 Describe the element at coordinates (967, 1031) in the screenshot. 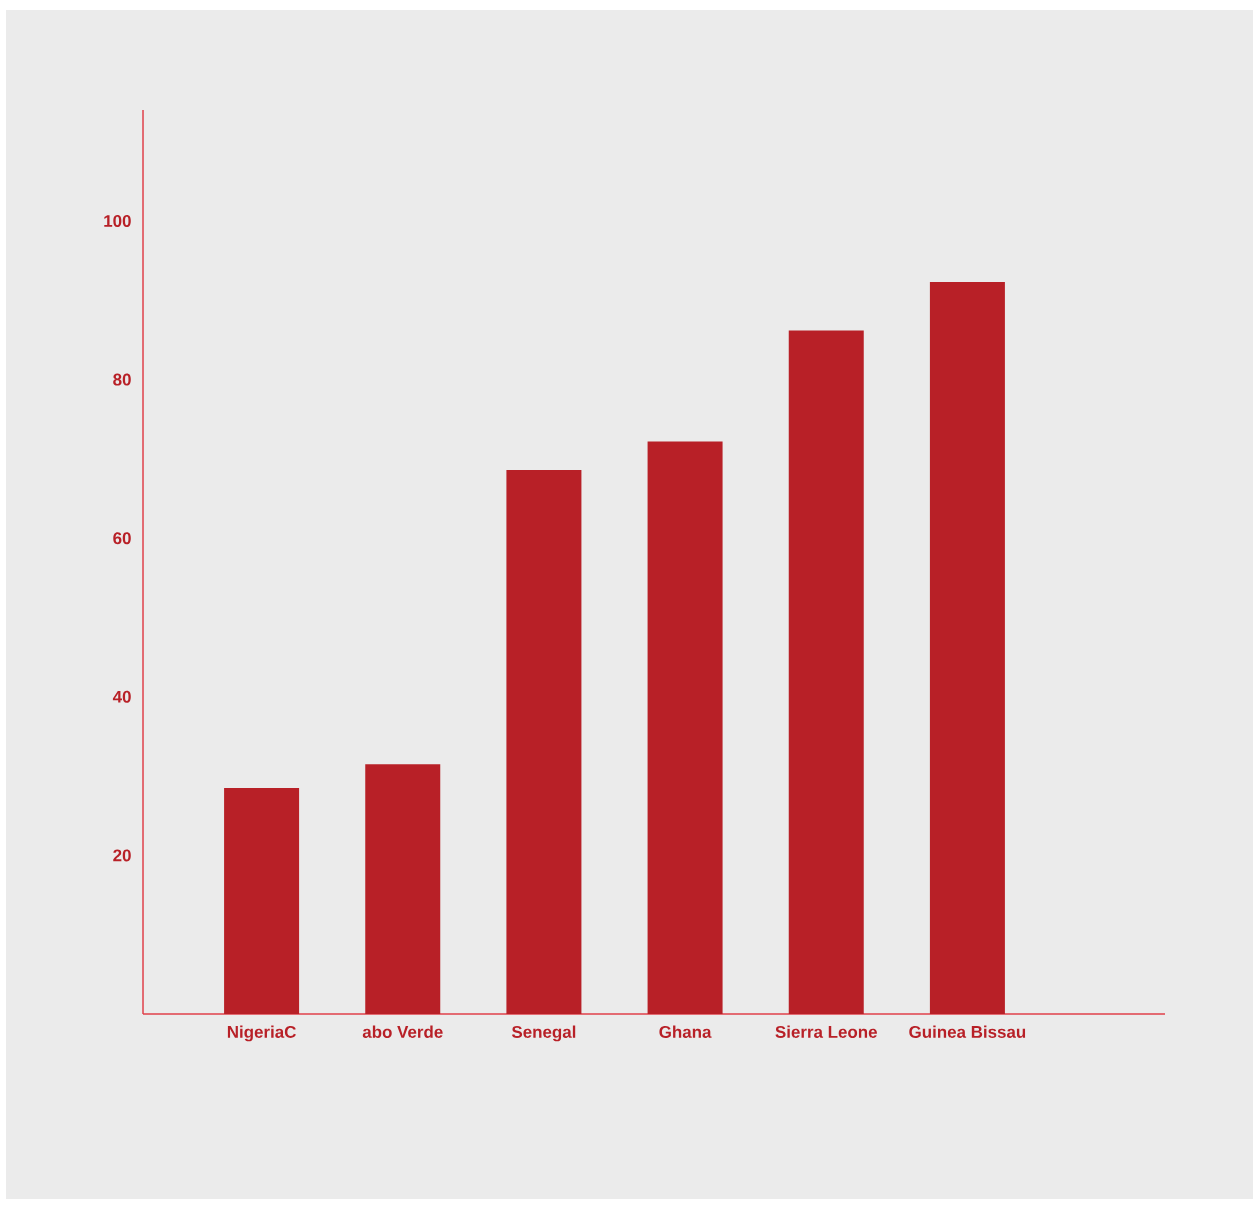

I see `x-tick-label: Guinea Bissau` at that location.